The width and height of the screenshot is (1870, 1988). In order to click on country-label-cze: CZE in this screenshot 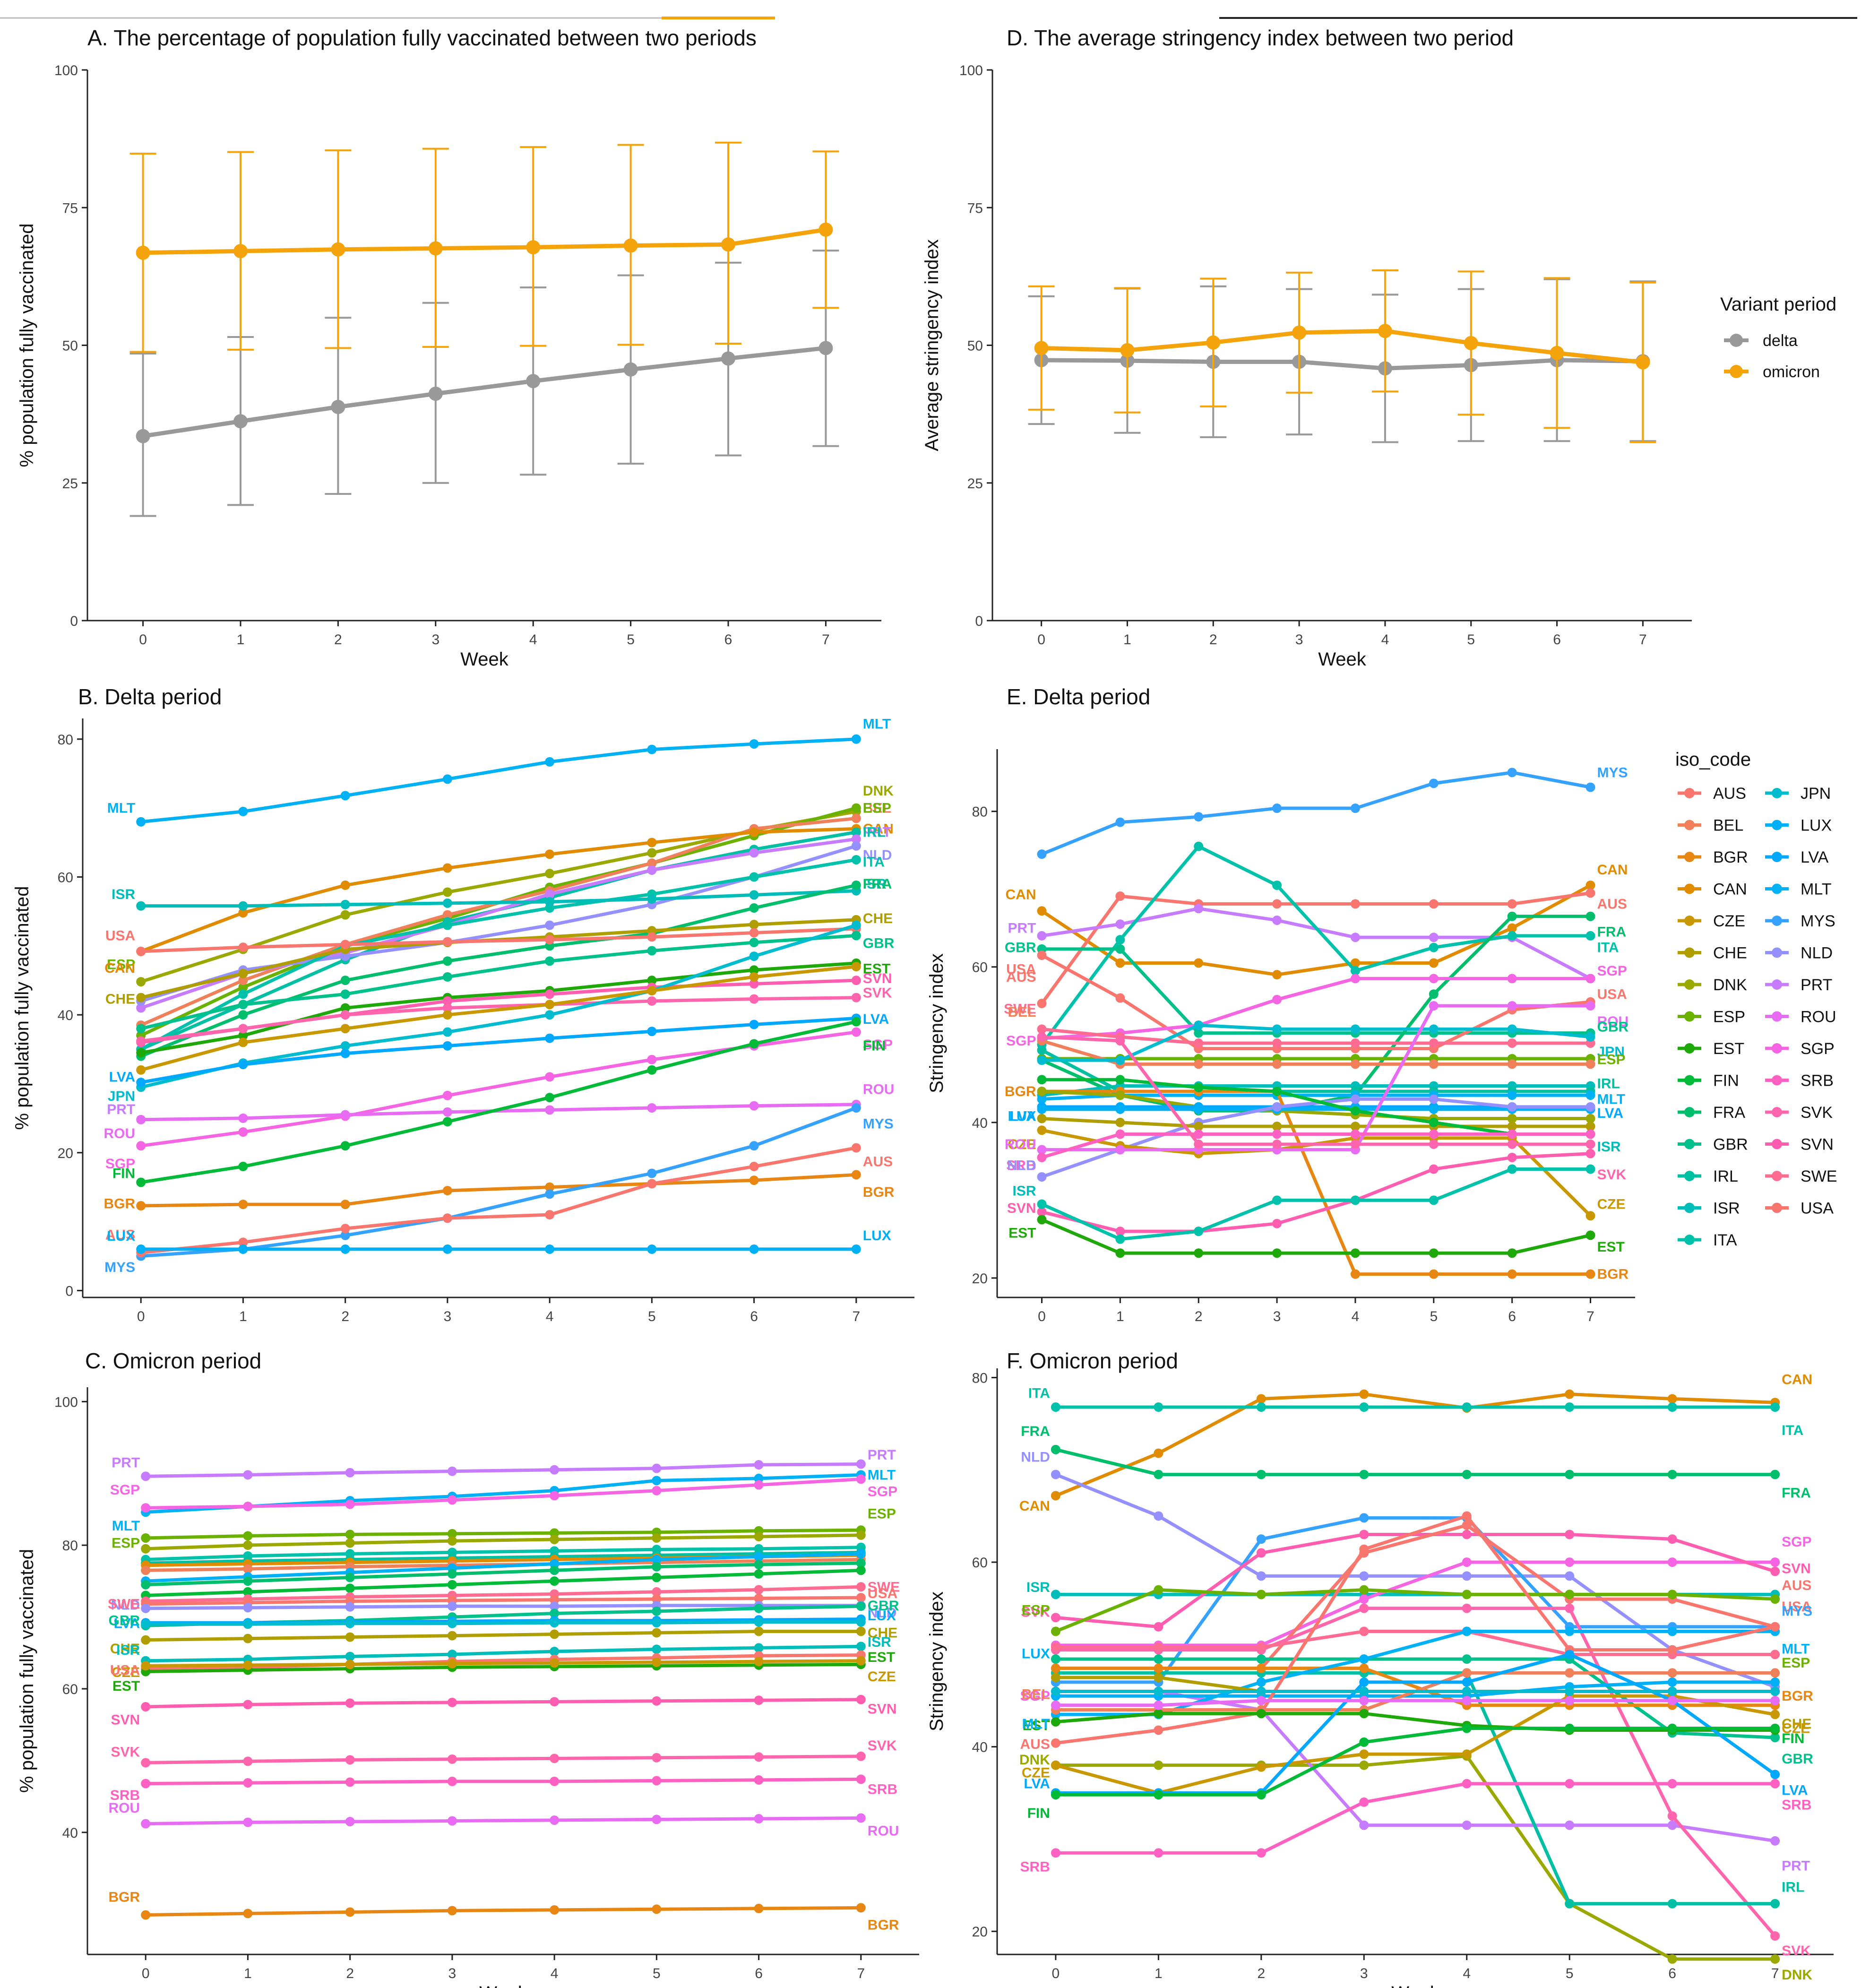, I will do `click(1796, 1729)`.